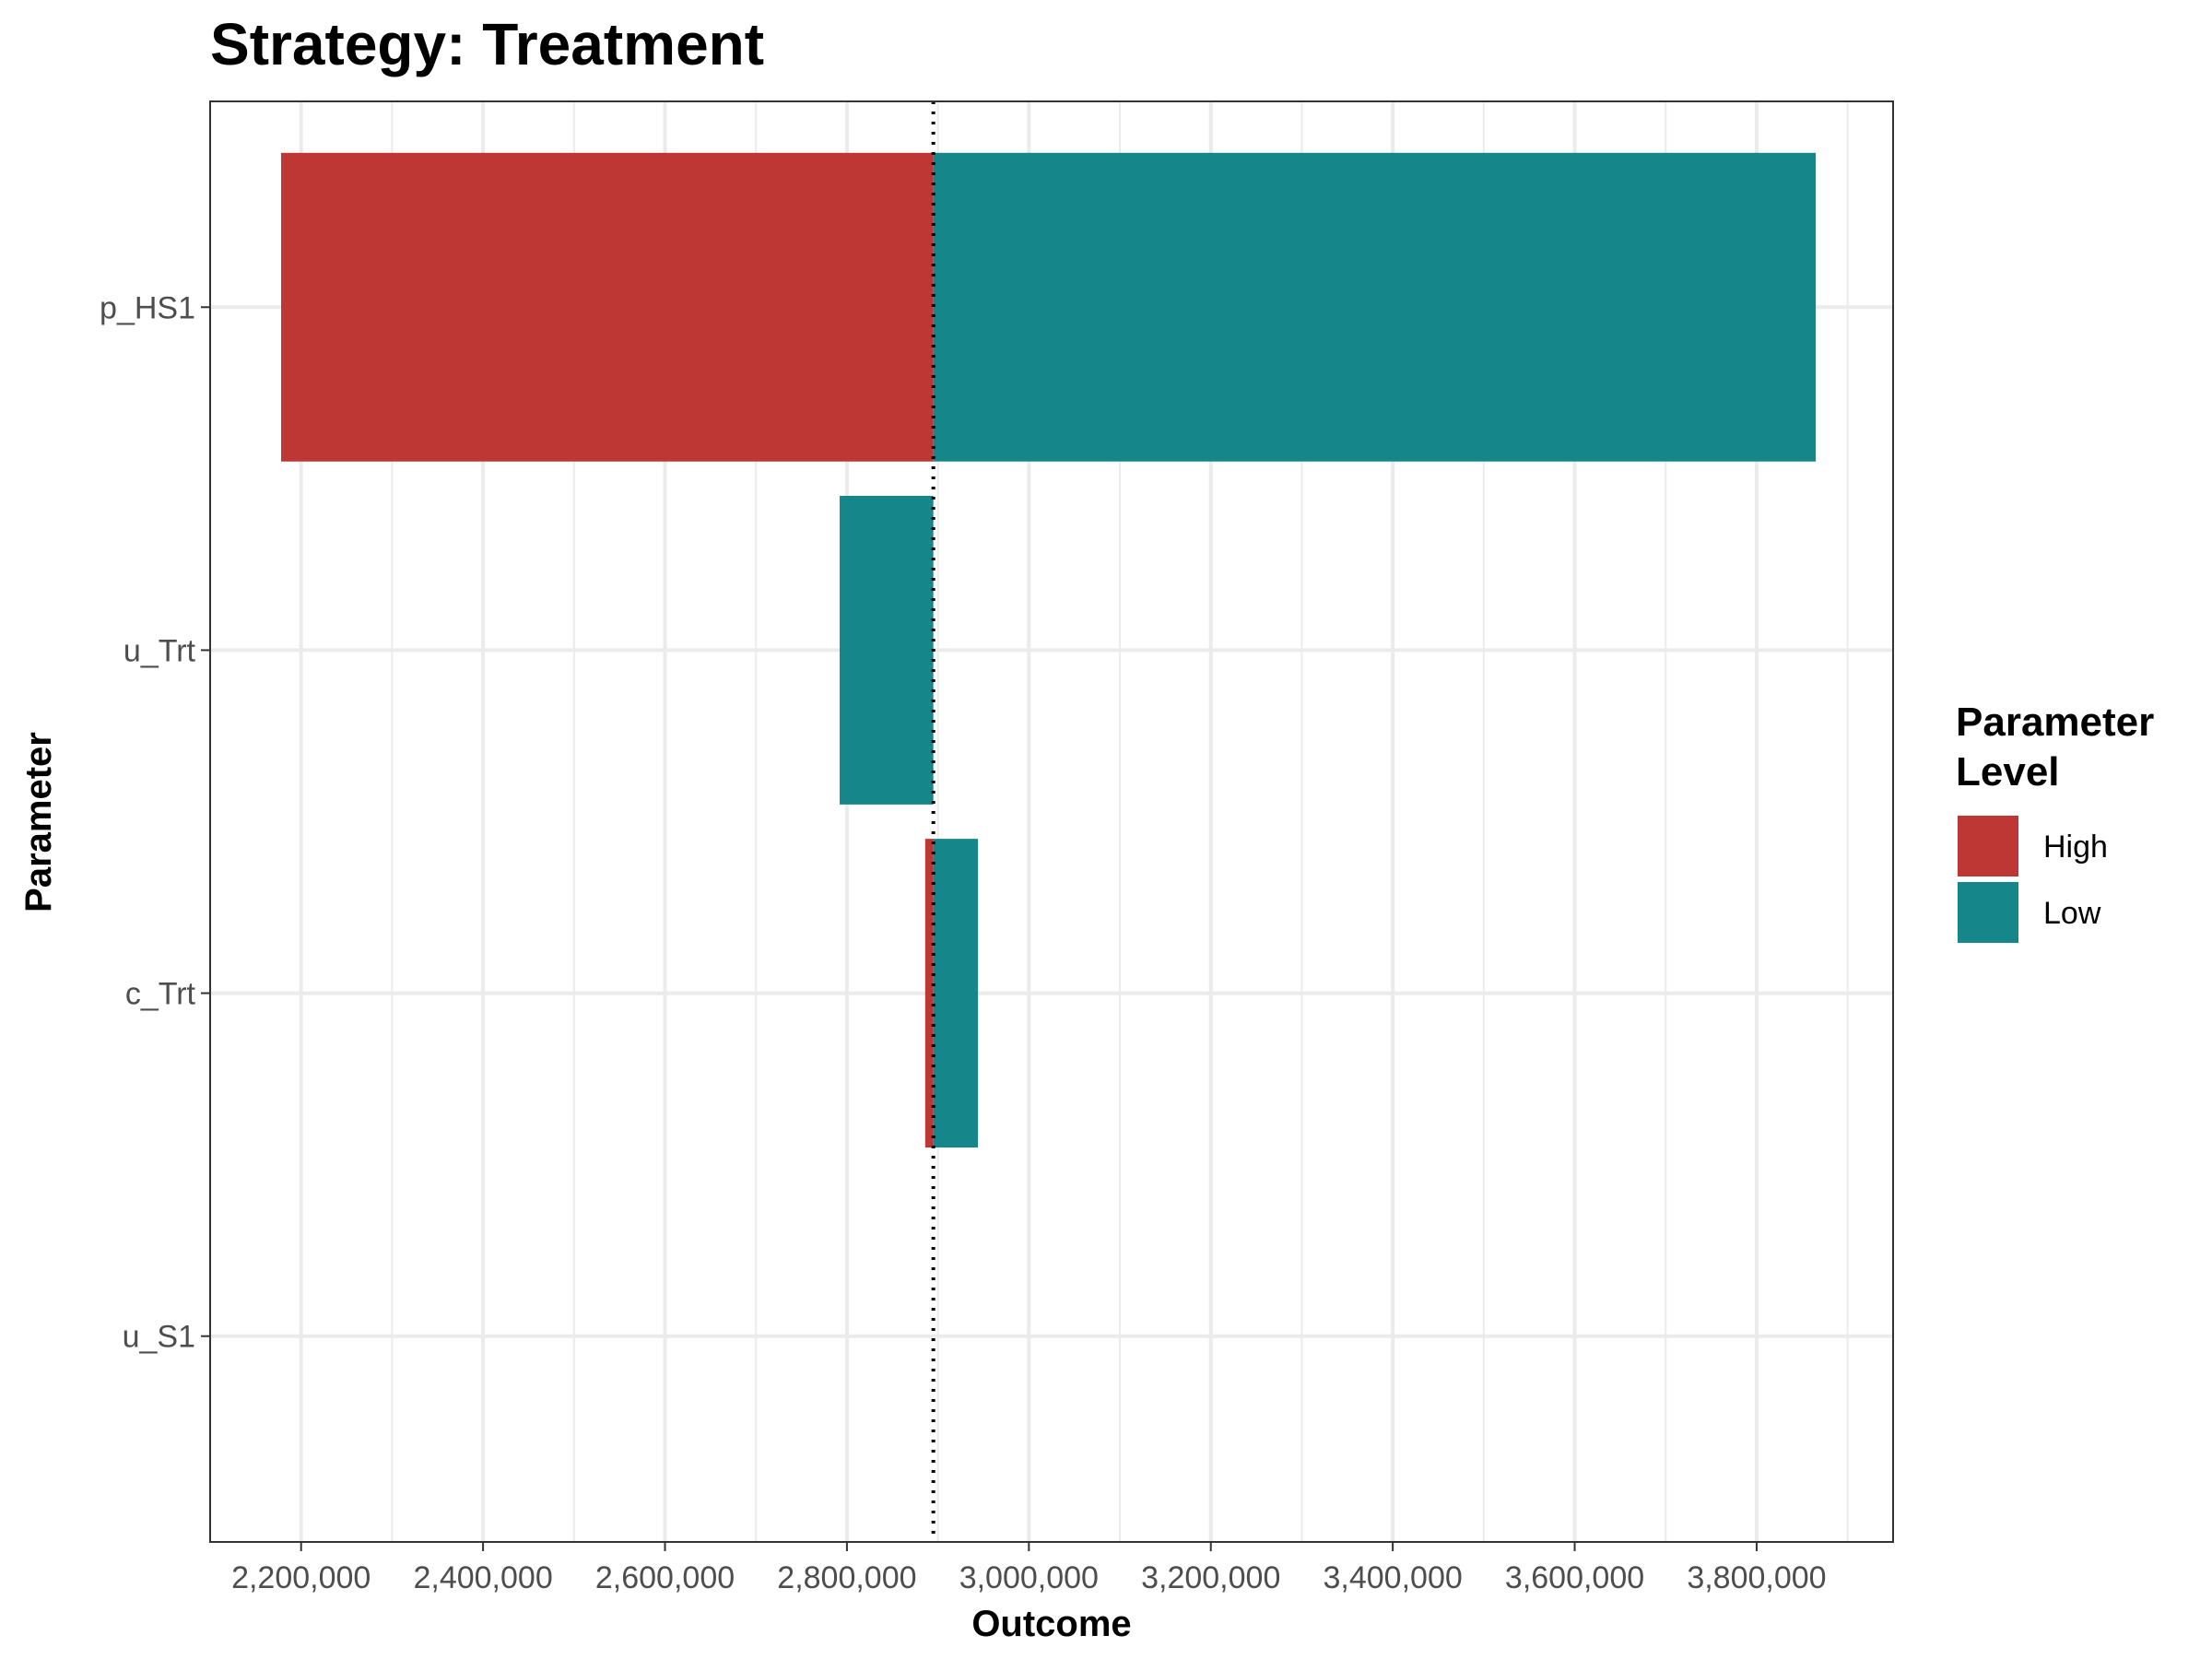 Image resolution: width=2212 pixels, height=1659 pixels. I want to click on bar-c_Trt-low, so click(956, 993).